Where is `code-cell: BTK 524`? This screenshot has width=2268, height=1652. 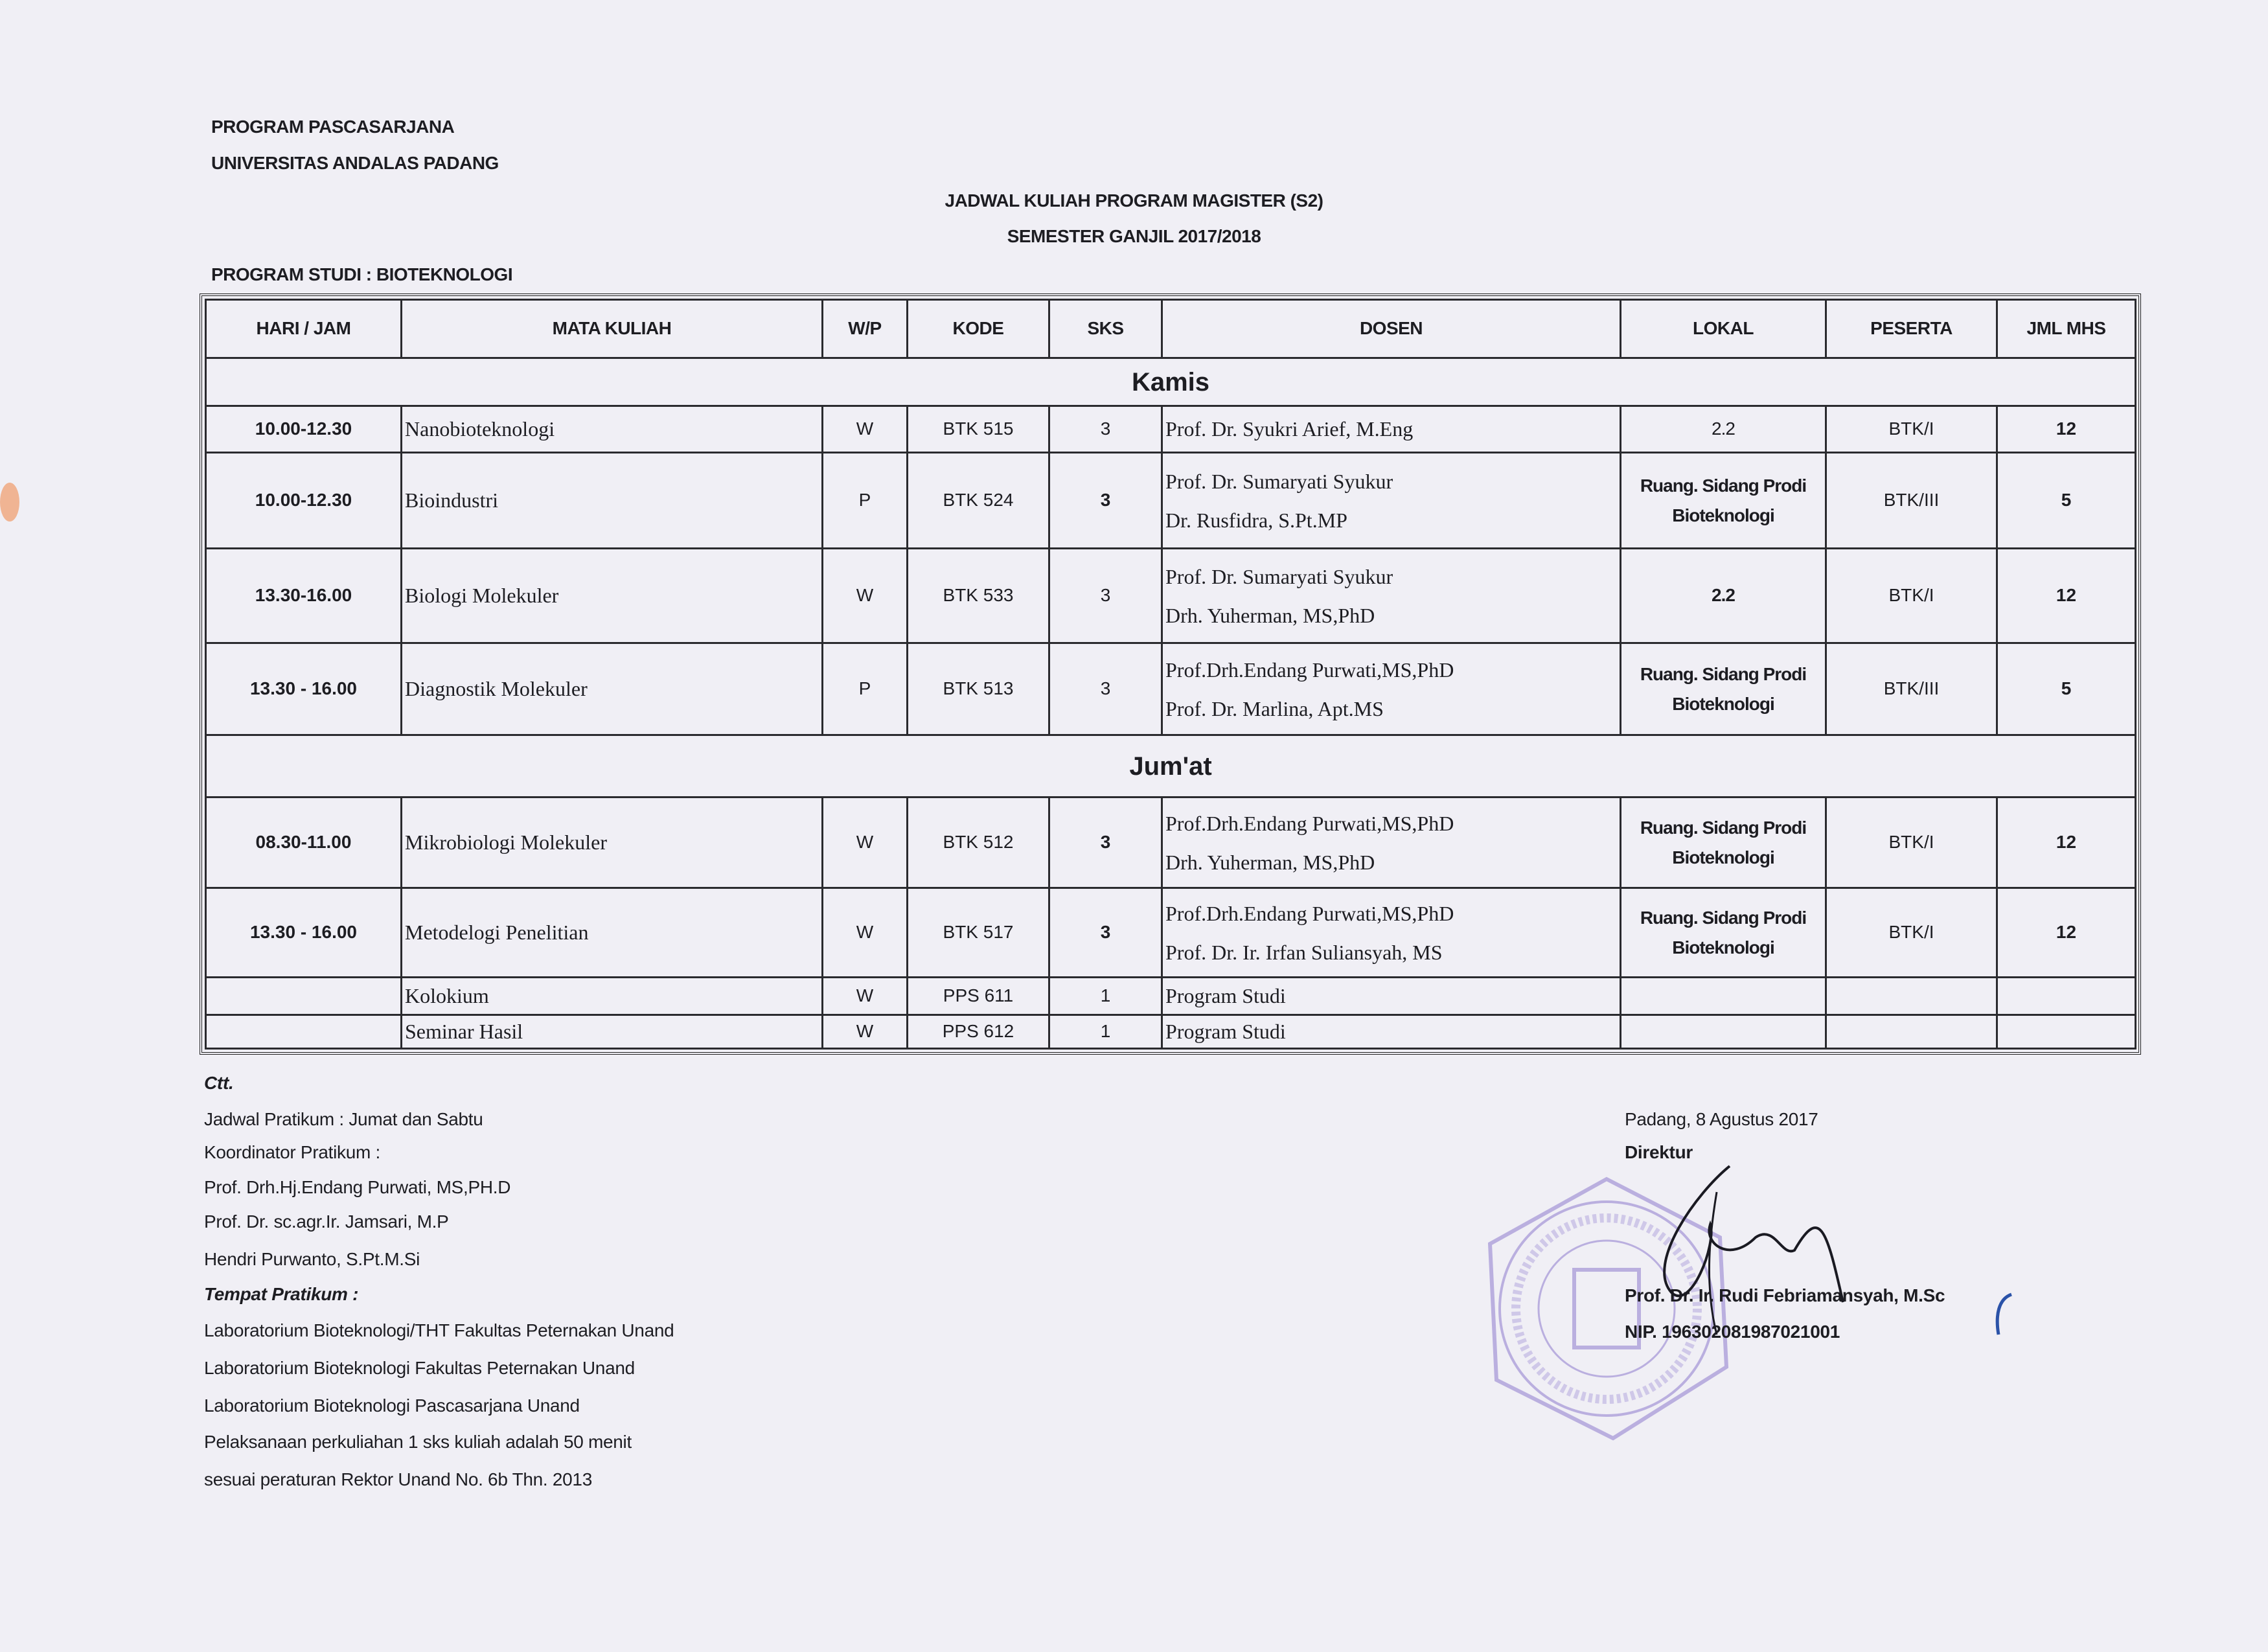
code-cell: BTK 524 is located at coordinates (978, 500).